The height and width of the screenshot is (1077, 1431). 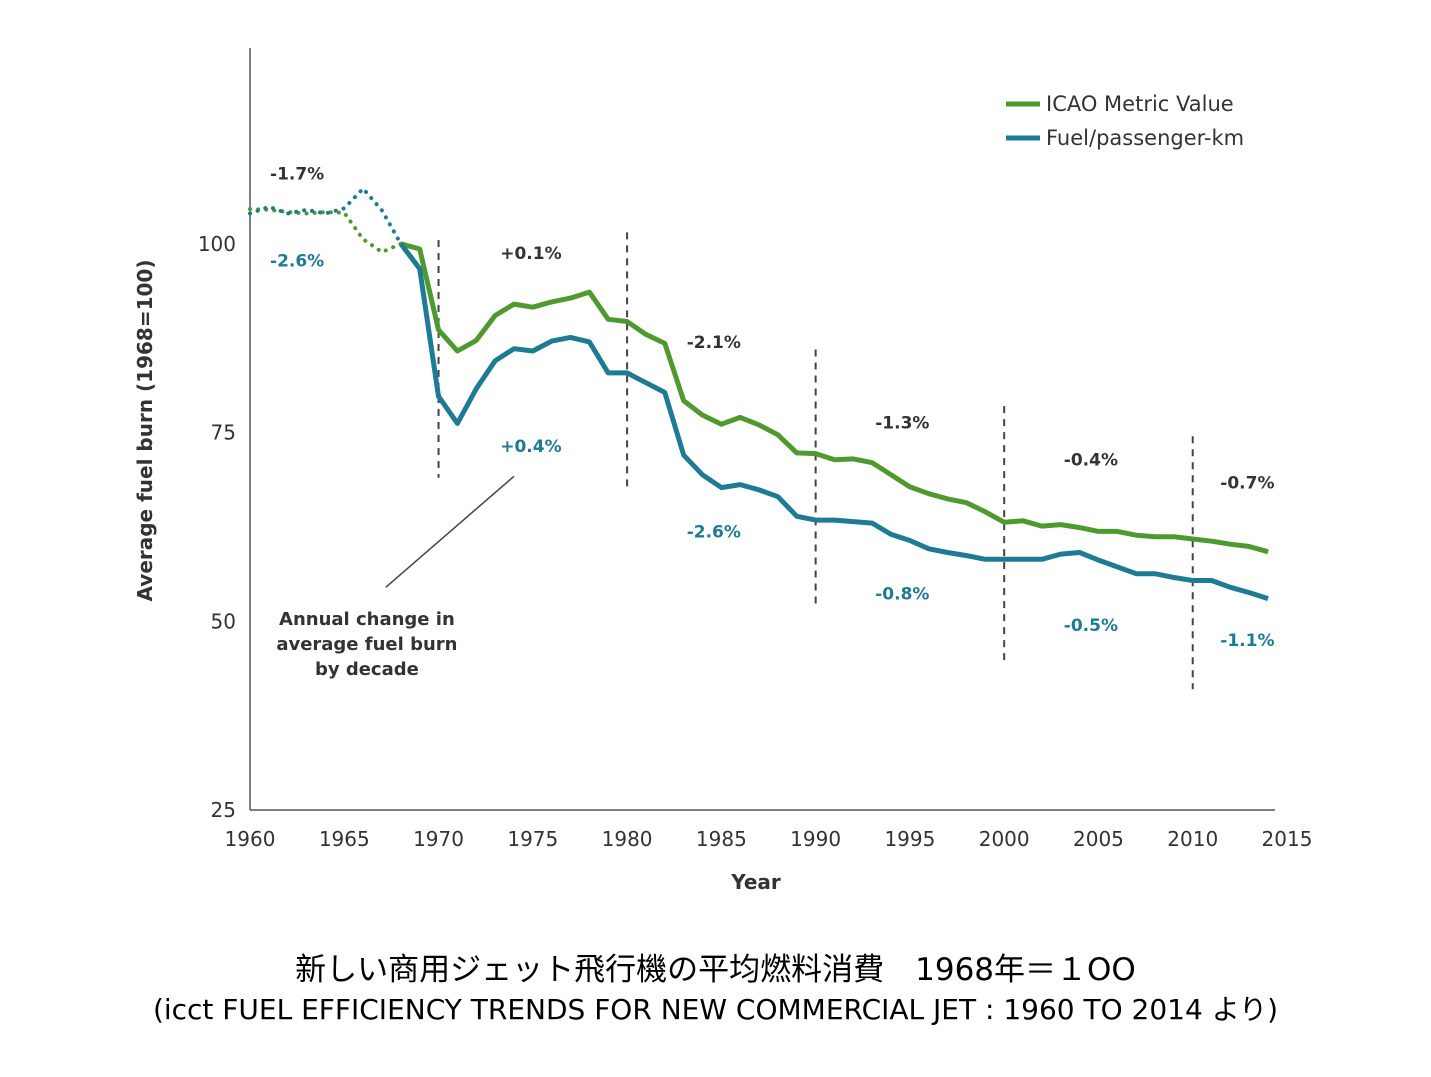 I want to click on x-tick-label: 2000, so click(x=1004, y=839).